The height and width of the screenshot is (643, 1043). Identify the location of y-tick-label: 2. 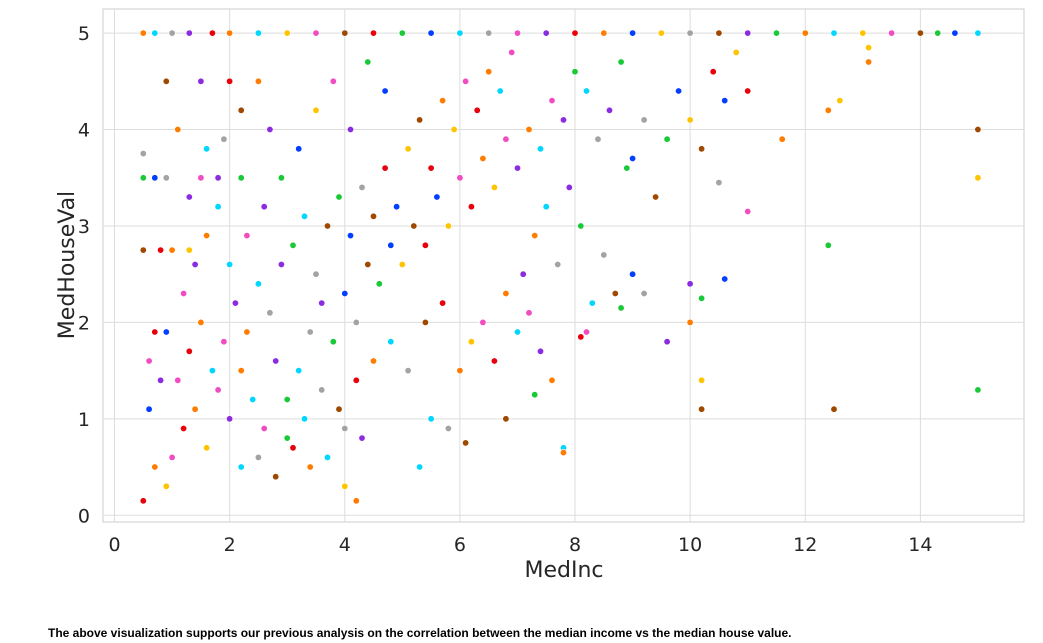
(84, 323).